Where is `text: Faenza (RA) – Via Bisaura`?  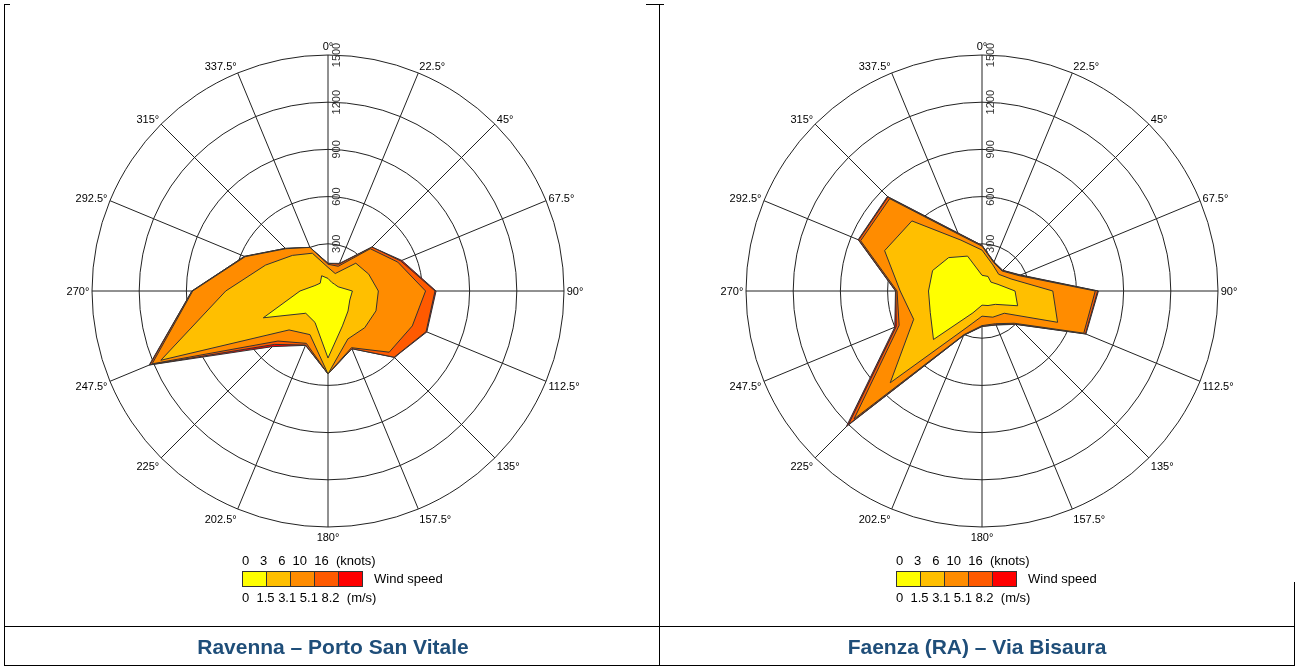
text: Faenza (RA) – Via Bisaura is located at coordinates (977, 646).